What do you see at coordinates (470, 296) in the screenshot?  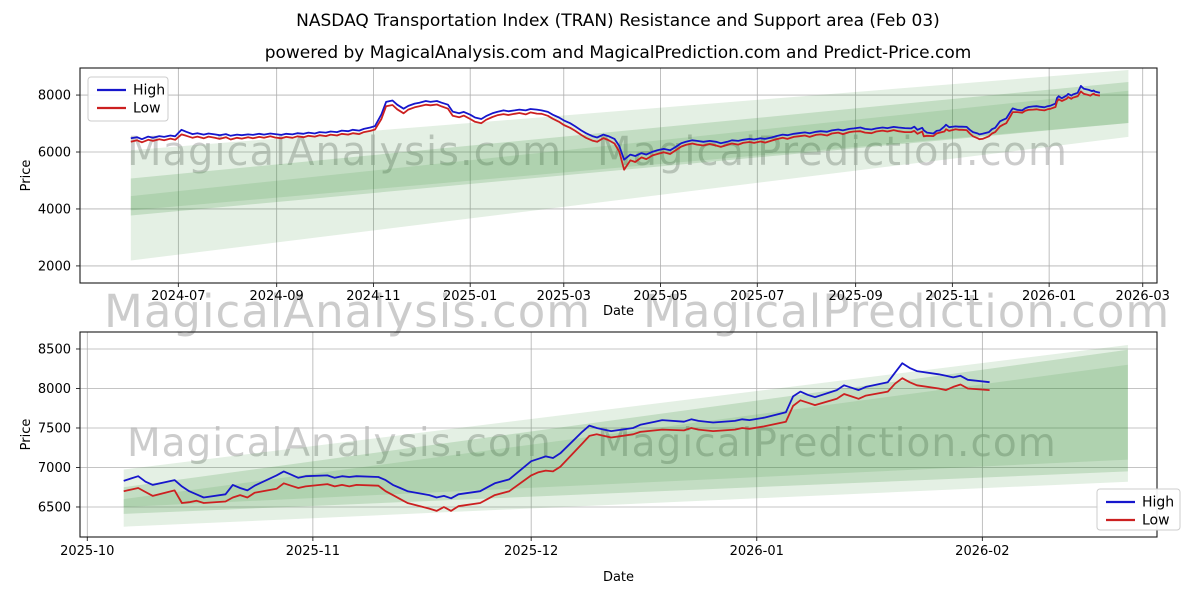 I see `x-tick-label: 2025-01` at bounding box center [470, 296].